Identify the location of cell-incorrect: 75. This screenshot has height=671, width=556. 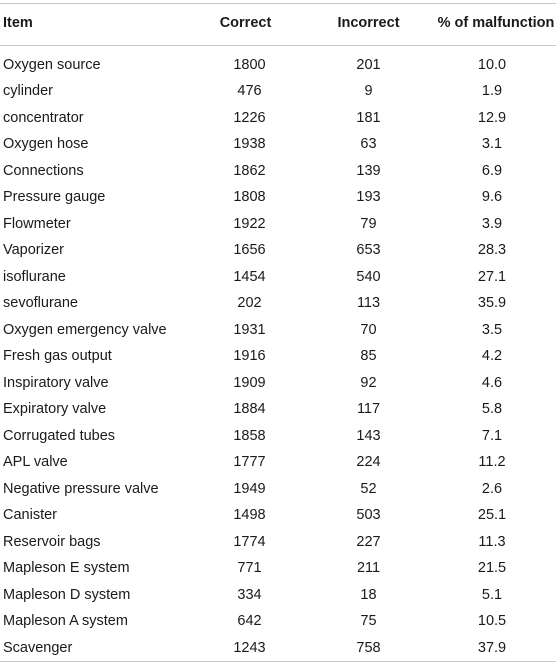
(368, 621).